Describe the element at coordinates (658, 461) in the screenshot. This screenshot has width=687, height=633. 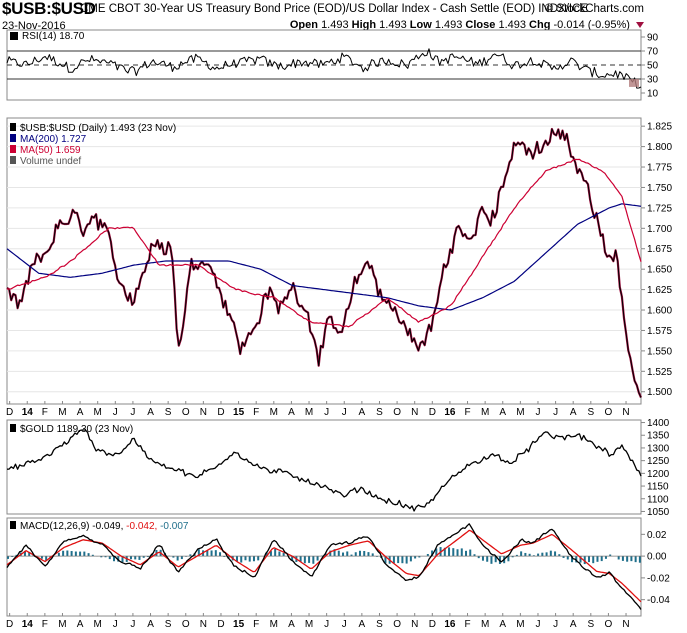
I see `gold-axis-tick-label-3: 1250` at that location.